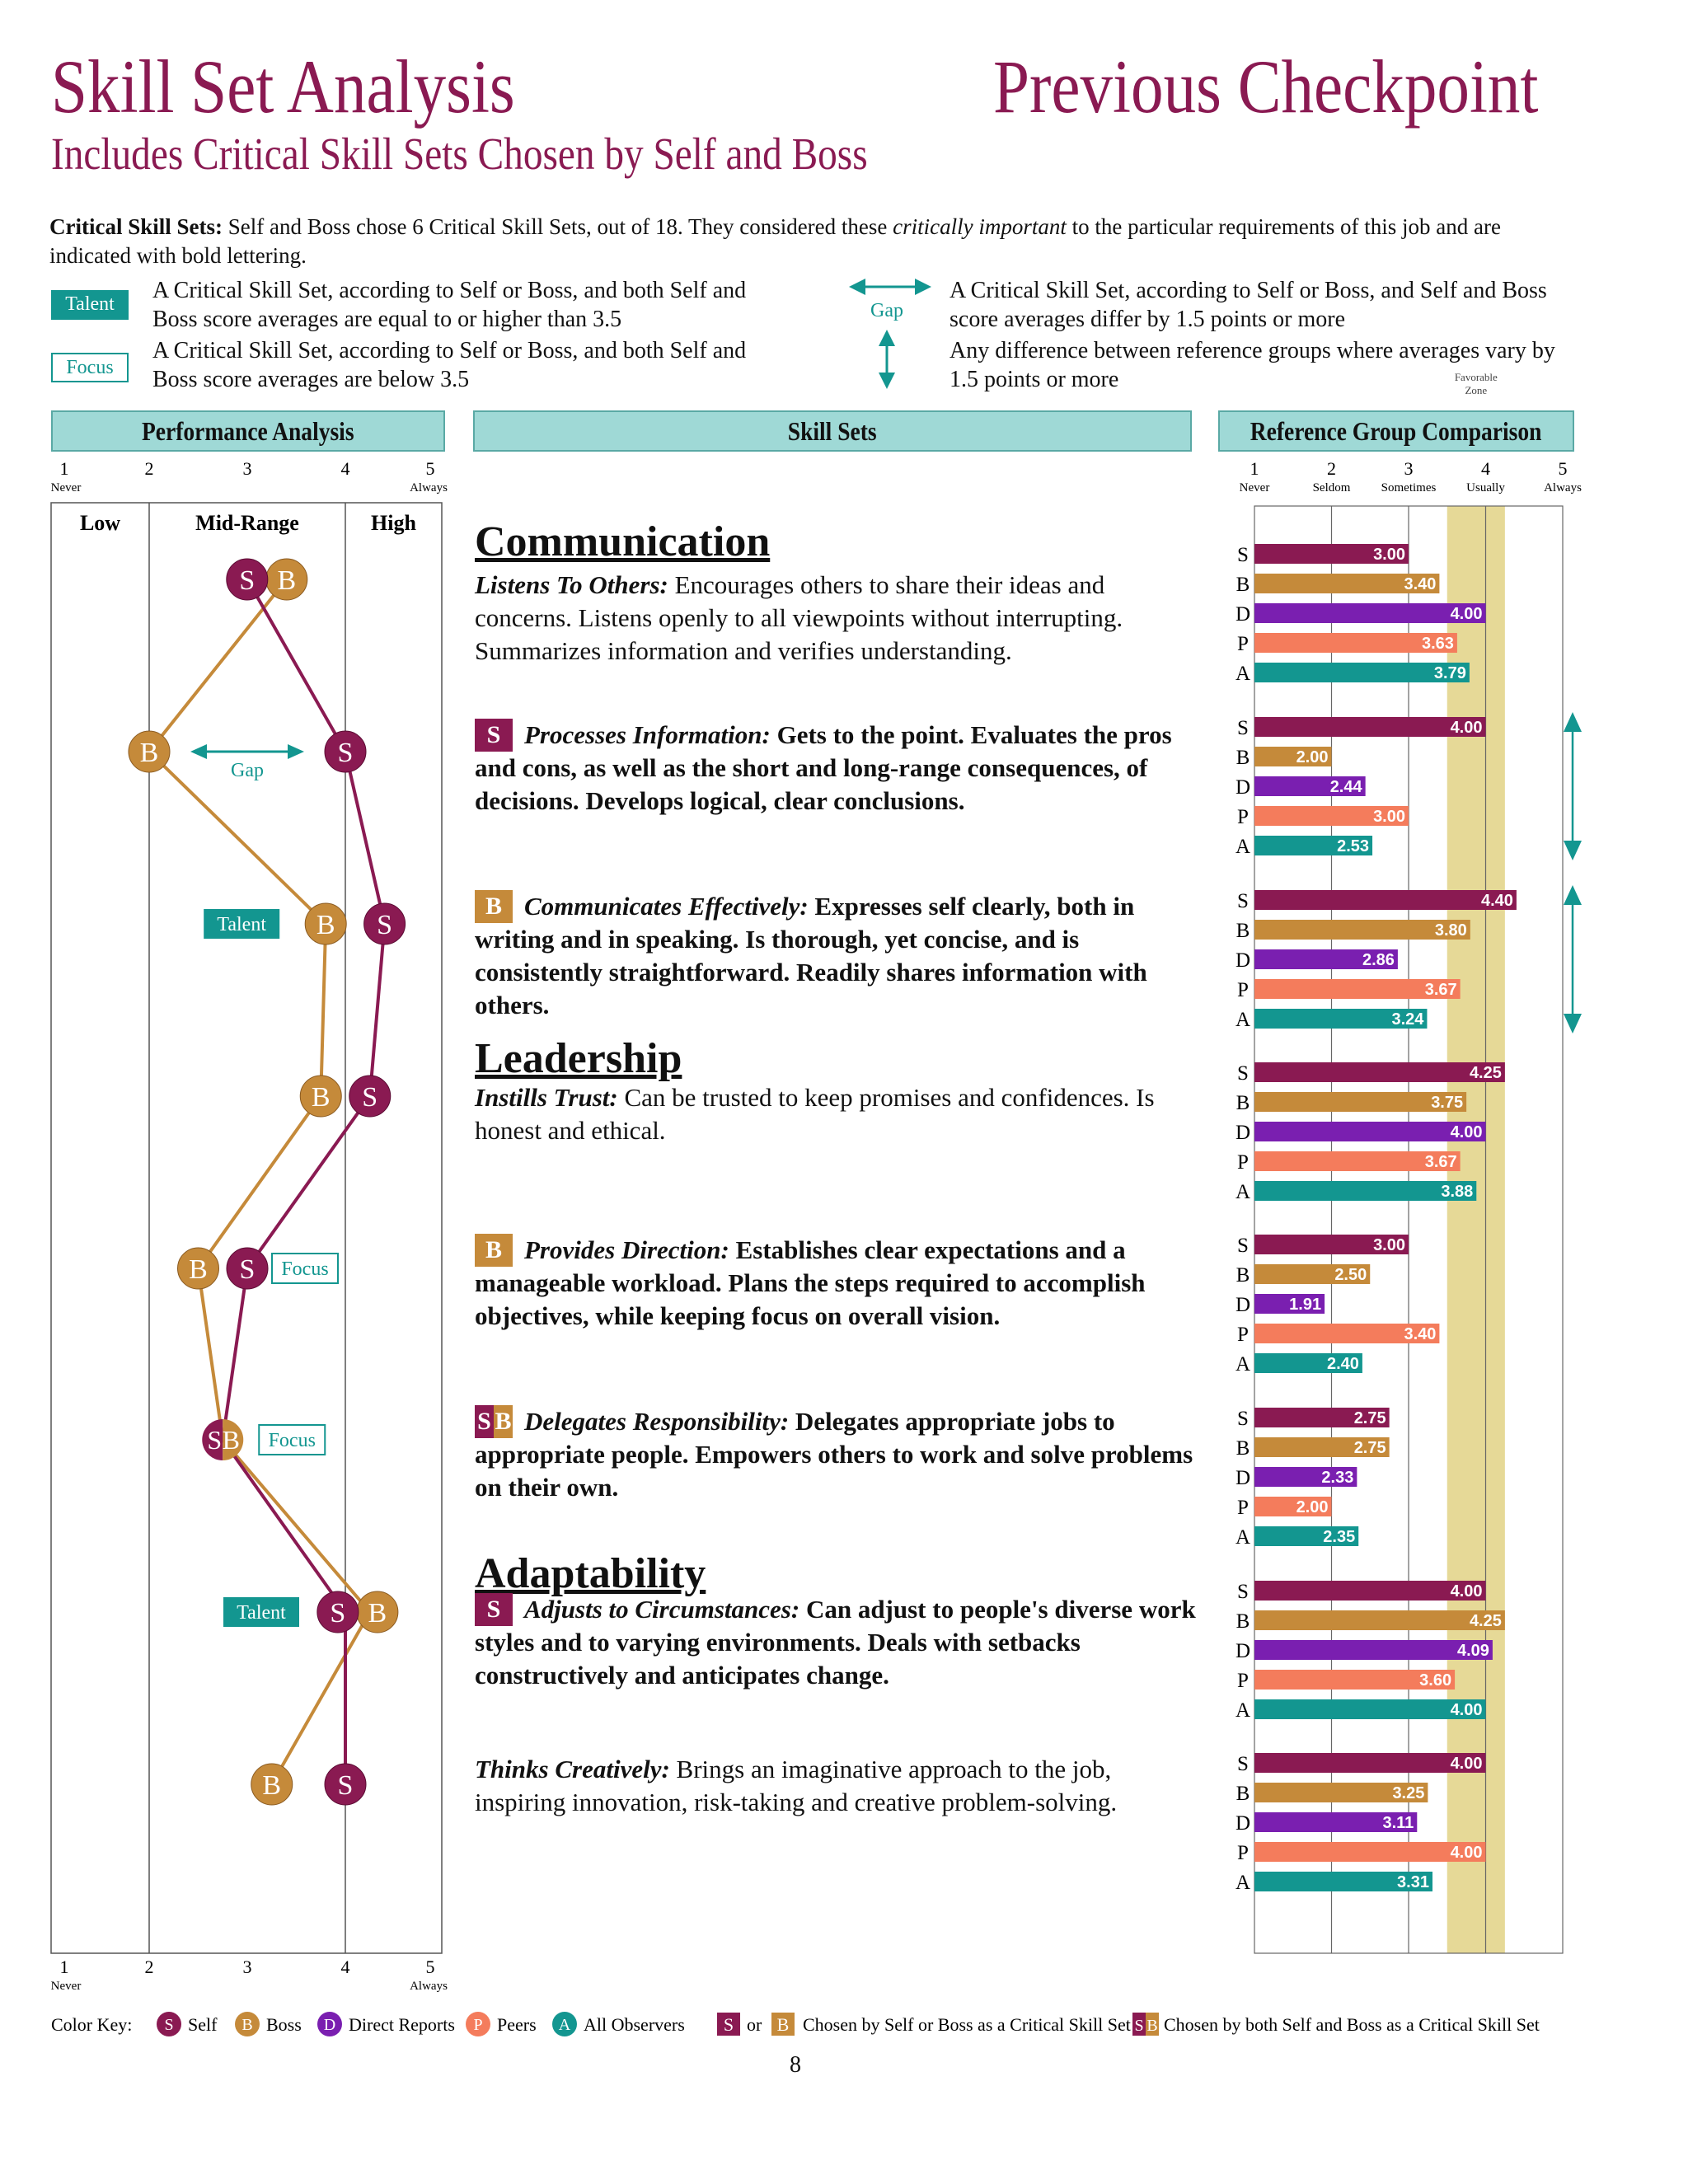 The image size is (1688, 2184). I want to click on color-key-item: P Peers, so click(502, 2024).